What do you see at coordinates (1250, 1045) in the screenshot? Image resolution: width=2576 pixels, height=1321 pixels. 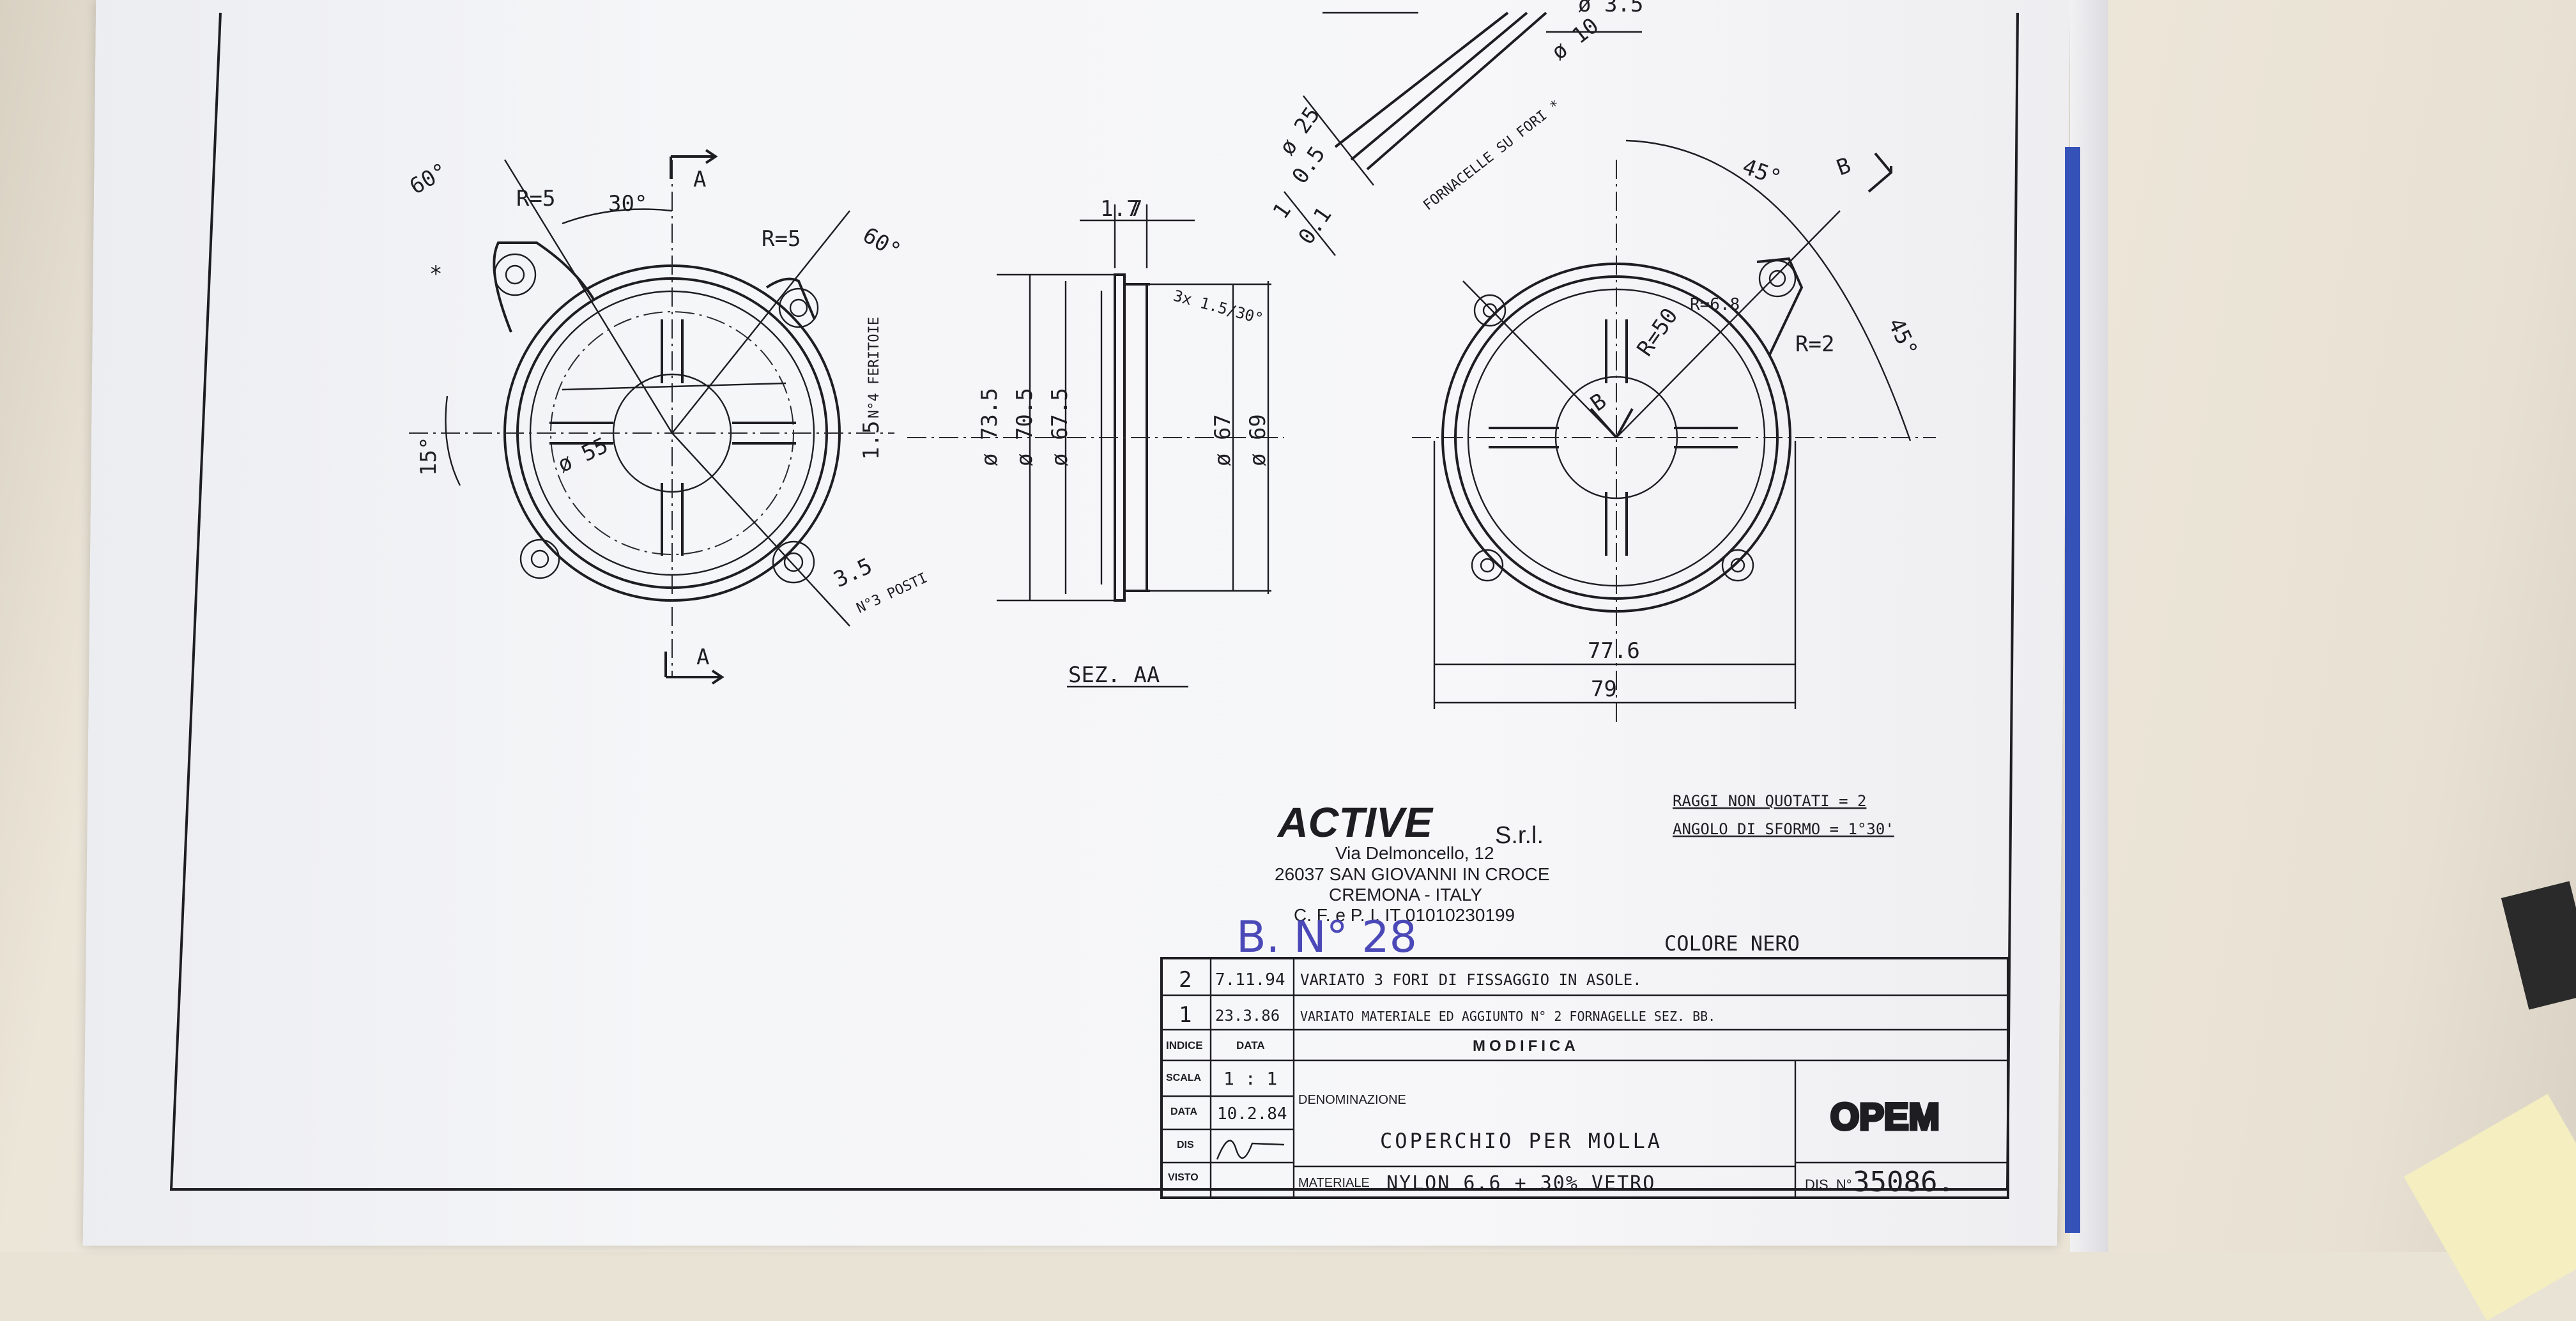 I see `data-label: DATA` at bounding box center [1250, 1045].